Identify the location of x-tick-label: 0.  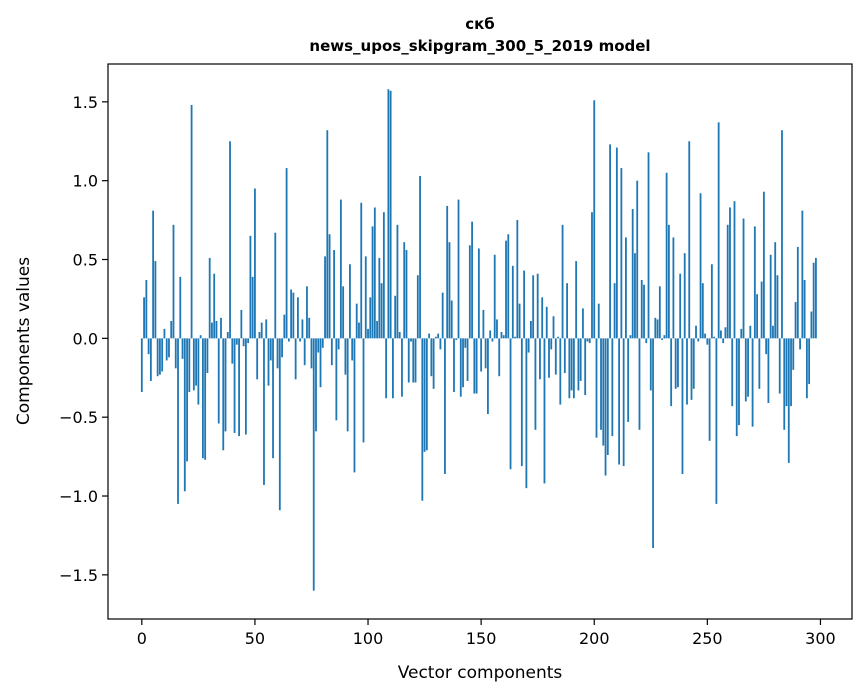
(142, 638).